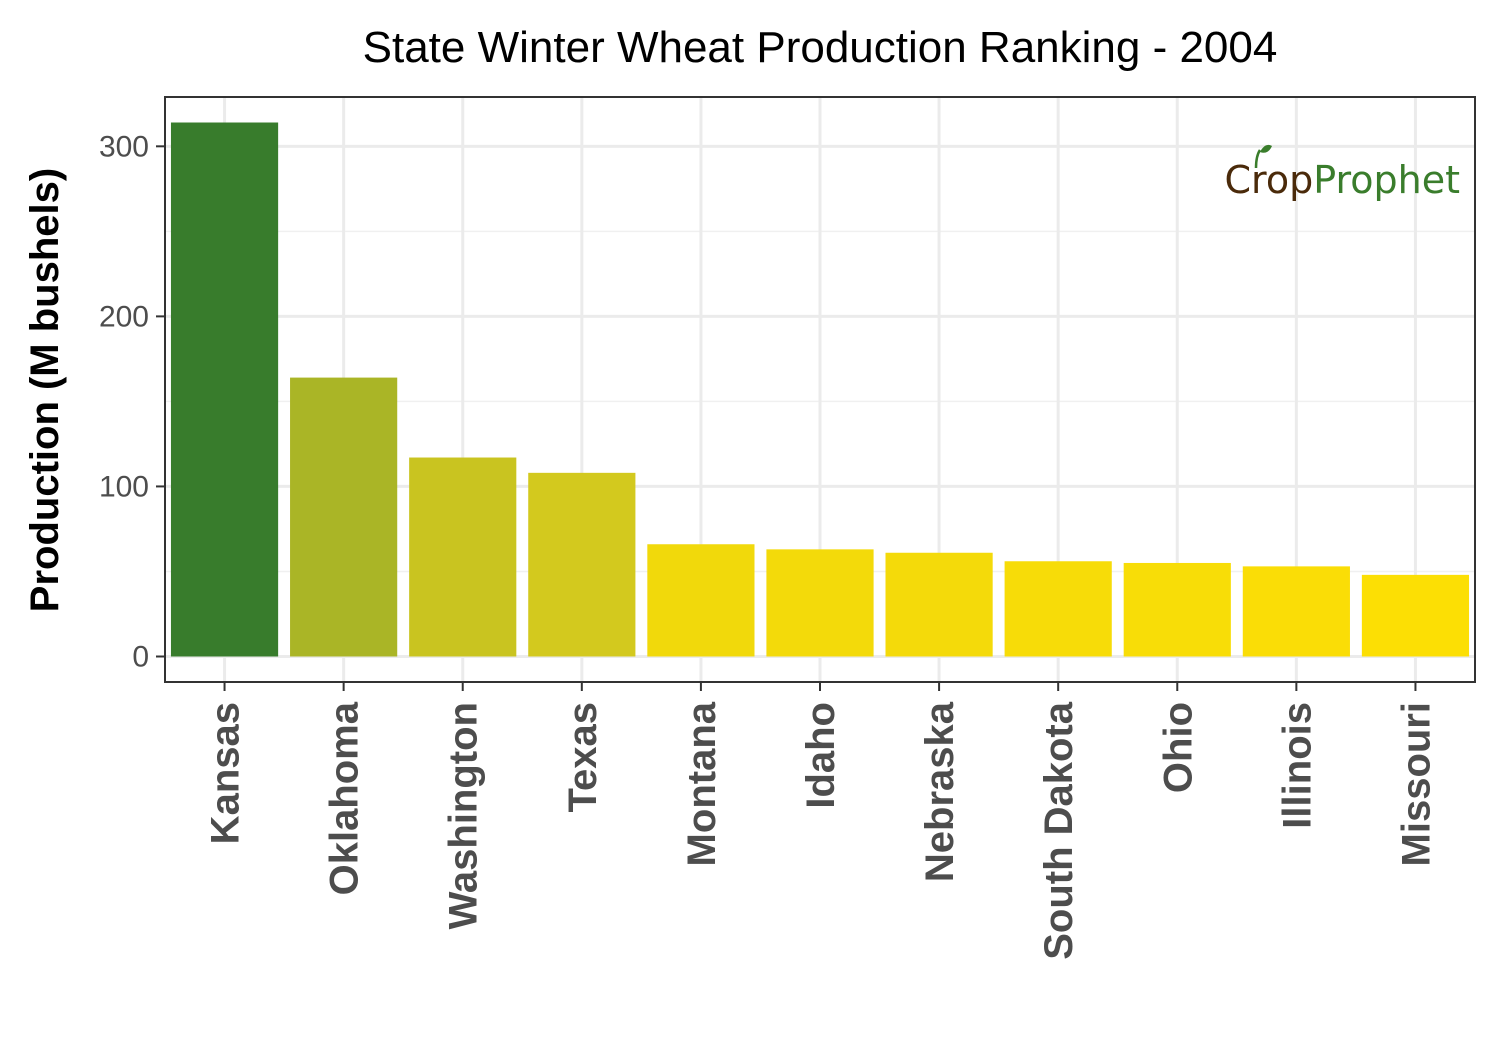 The image size is (1500, 1050). Describe the element at coordinates (1386, 180) in the screenshot. I see `logo-text-prophet: Prophet` at that location.